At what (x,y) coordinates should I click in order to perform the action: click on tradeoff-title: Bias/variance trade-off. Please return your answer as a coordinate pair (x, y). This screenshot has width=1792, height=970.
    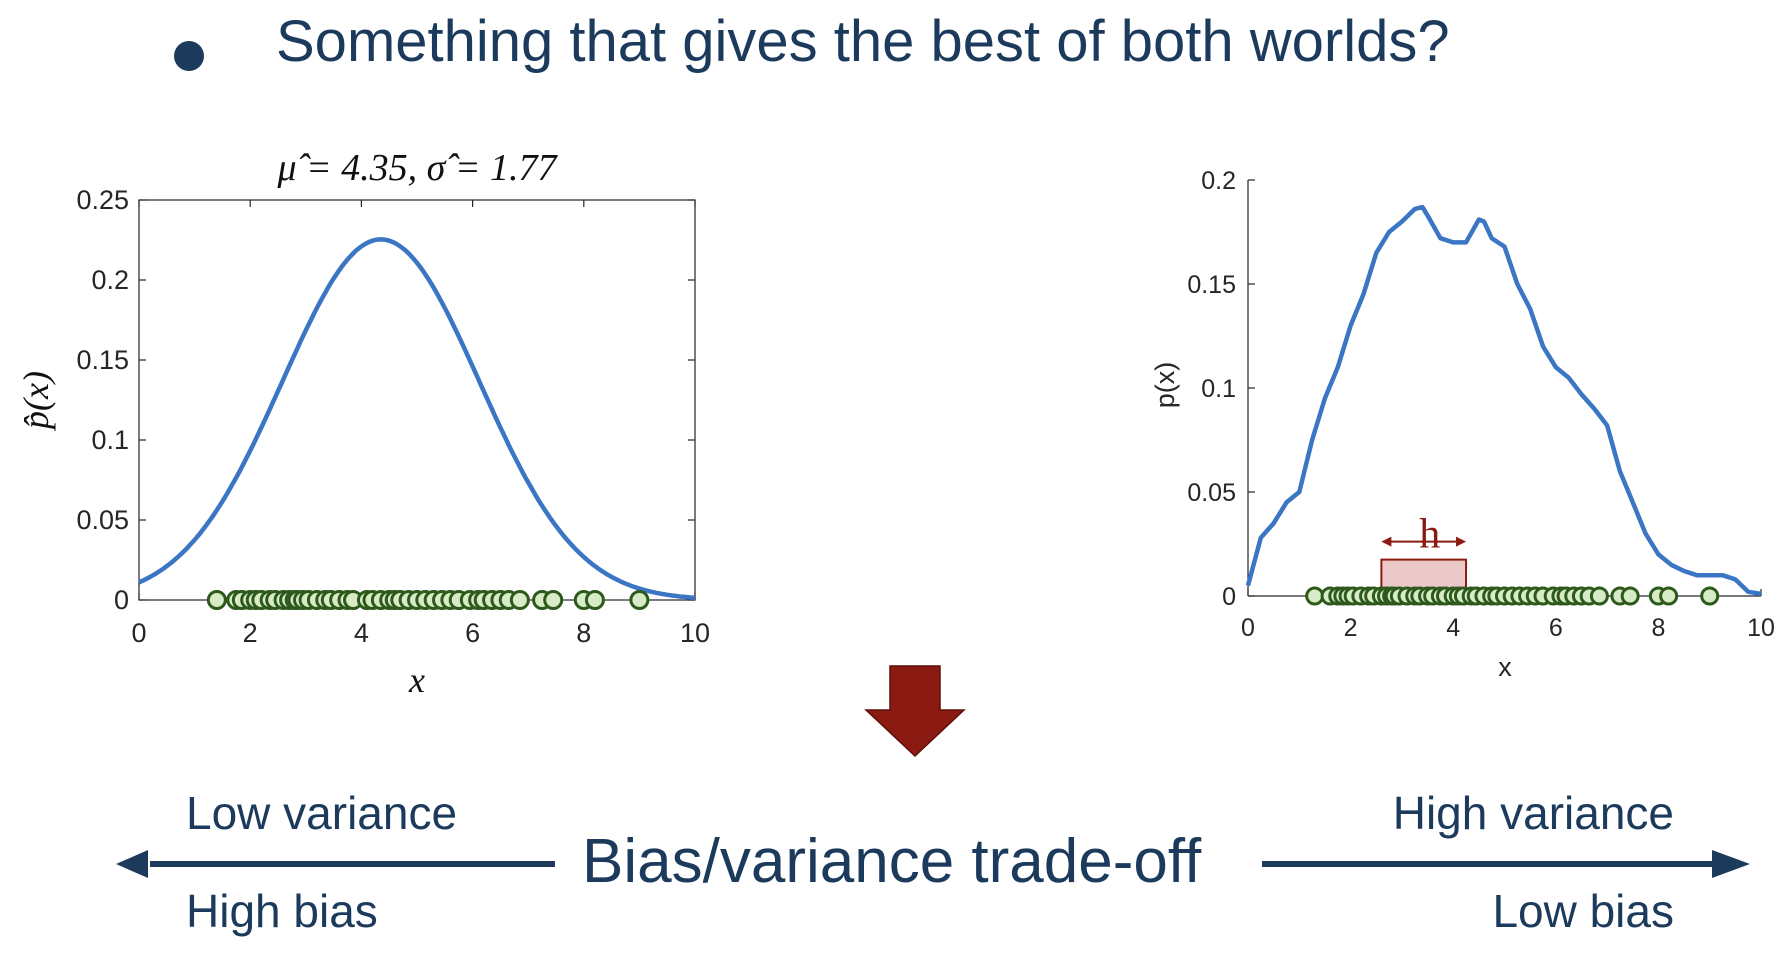
    Looking at the image, I should click on (892, 861).